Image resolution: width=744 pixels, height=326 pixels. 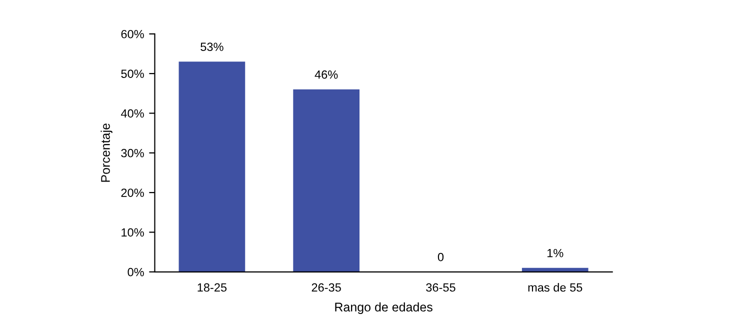 I want to click on data-label: 0, so click(x=441, y=257).